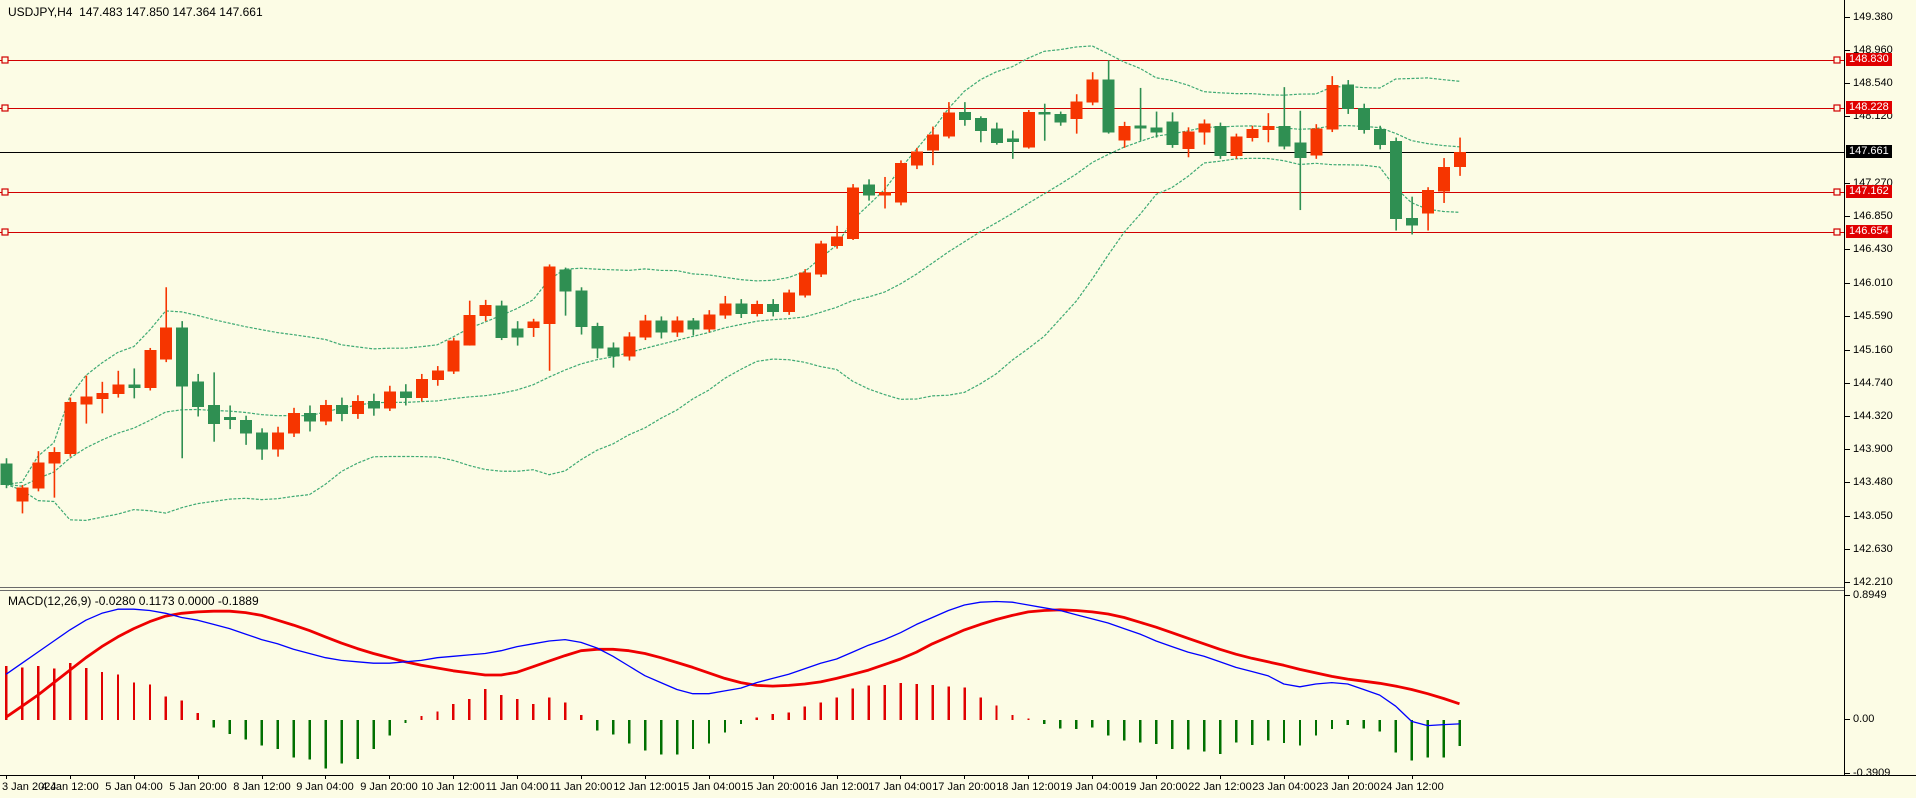 This screenshot has width=1916, height=798. I want to click on price-tick-label: 142.630, so click(1873, 549).